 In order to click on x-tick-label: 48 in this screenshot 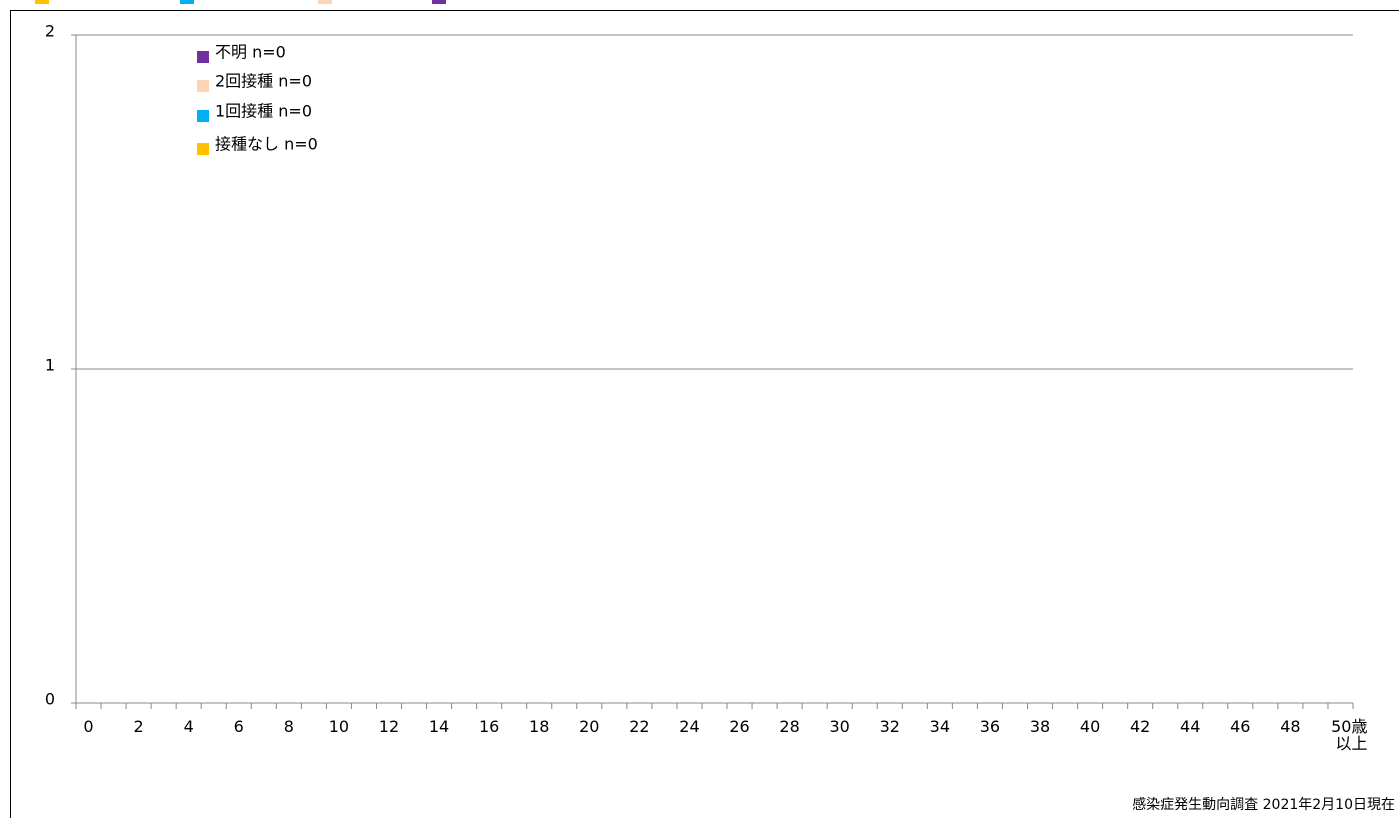, I will do `click(1290, 726)`.